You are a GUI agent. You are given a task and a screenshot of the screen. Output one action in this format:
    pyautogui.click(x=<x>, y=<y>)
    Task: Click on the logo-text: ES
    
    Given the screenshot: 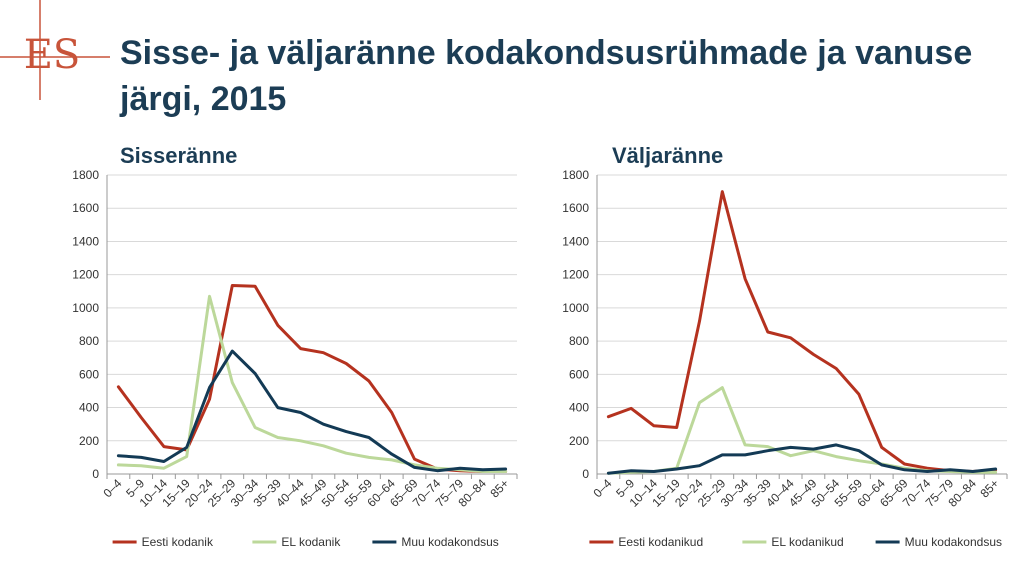 What is the action you would take?
    pyautogui.click(x=52, y=55)
    